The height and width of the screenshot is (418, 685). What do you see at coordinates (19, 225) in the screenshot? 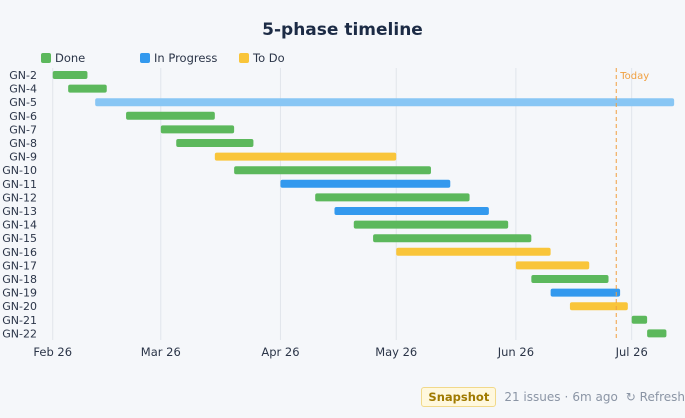
I see `task-label: GN-14` at bounding box center [19, 225].